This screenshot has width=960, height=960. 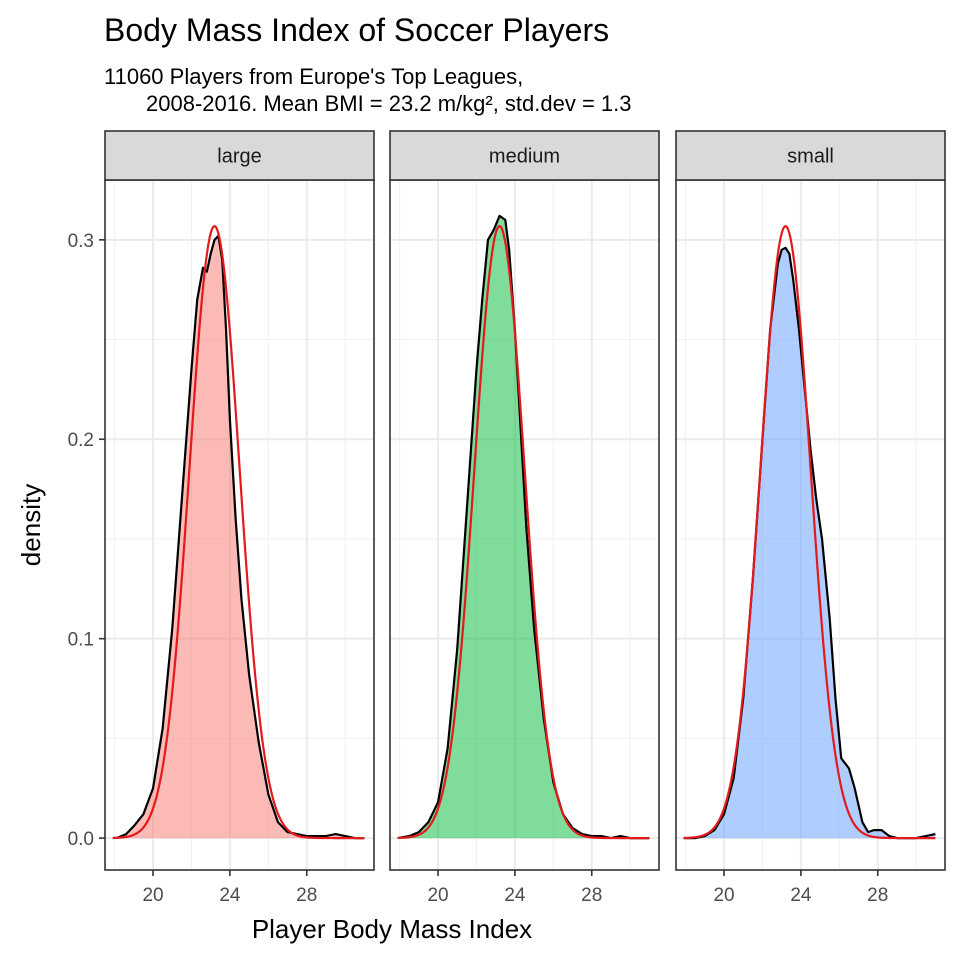 I want to click on facet-strip-label: medium, so click(x=524, y=157).